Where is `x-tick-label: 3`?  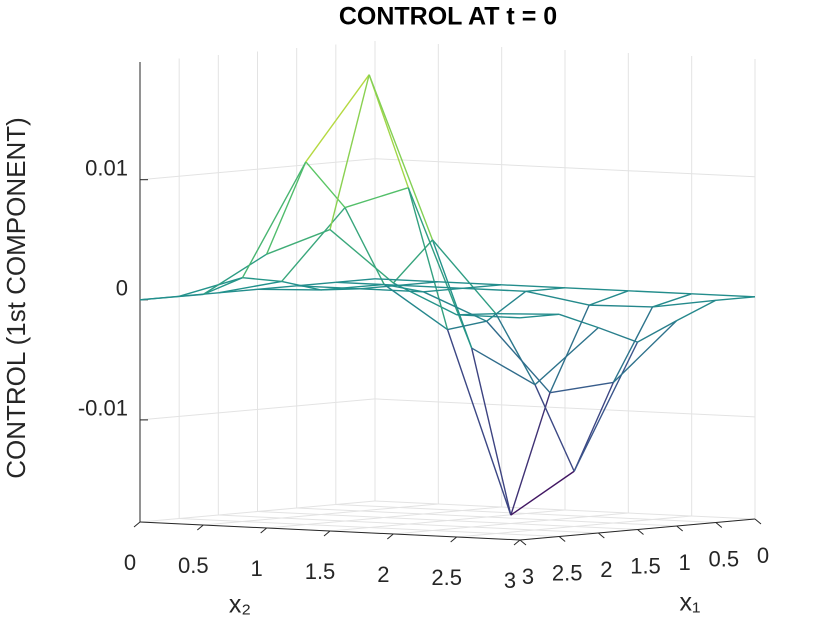
x-tick-label: 3 is located at coordinates (528, 576).